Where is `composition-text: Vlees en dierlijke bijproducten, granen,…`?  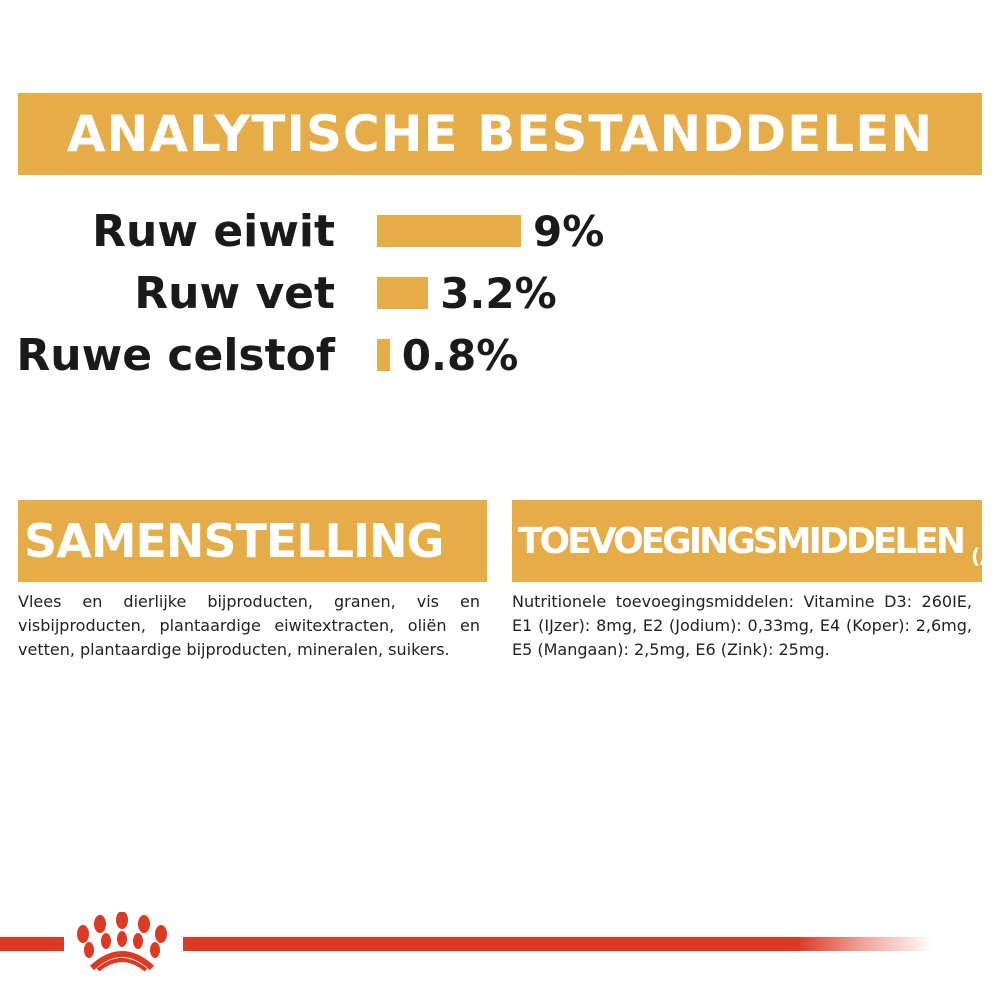
composition-text: Vlees en dierlijke bijproducten, granen,… is located at coordinates (249, 625).